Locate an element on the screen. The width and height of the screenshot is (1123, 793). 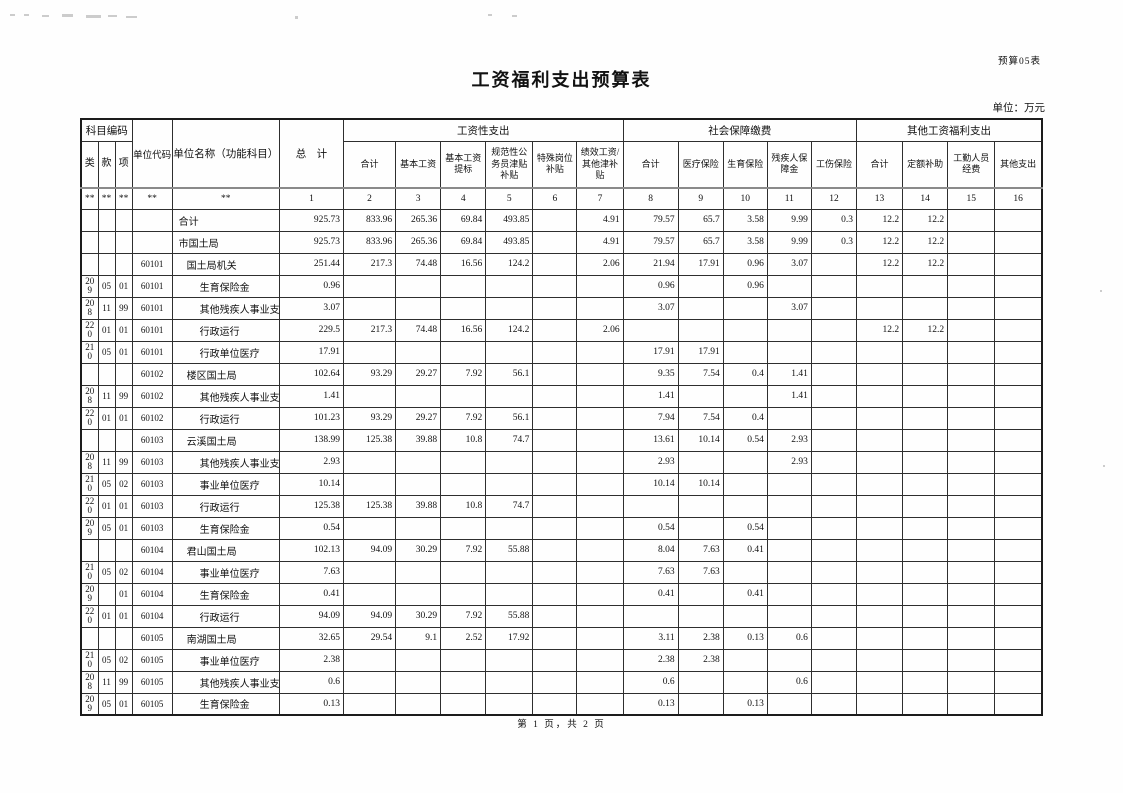
header-xiang: 项 is located at coordinates (123, 164).